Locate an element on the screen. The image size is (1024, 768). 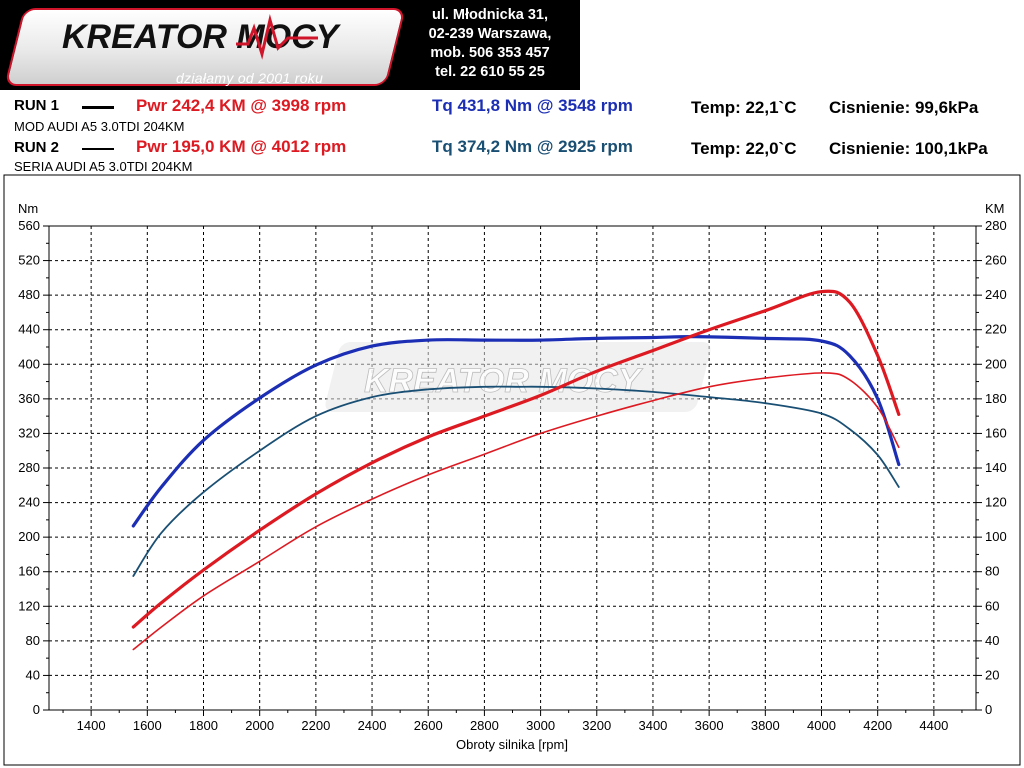
logo-wordmark: KREATOR MOCY is located at coordinates (202, 37).